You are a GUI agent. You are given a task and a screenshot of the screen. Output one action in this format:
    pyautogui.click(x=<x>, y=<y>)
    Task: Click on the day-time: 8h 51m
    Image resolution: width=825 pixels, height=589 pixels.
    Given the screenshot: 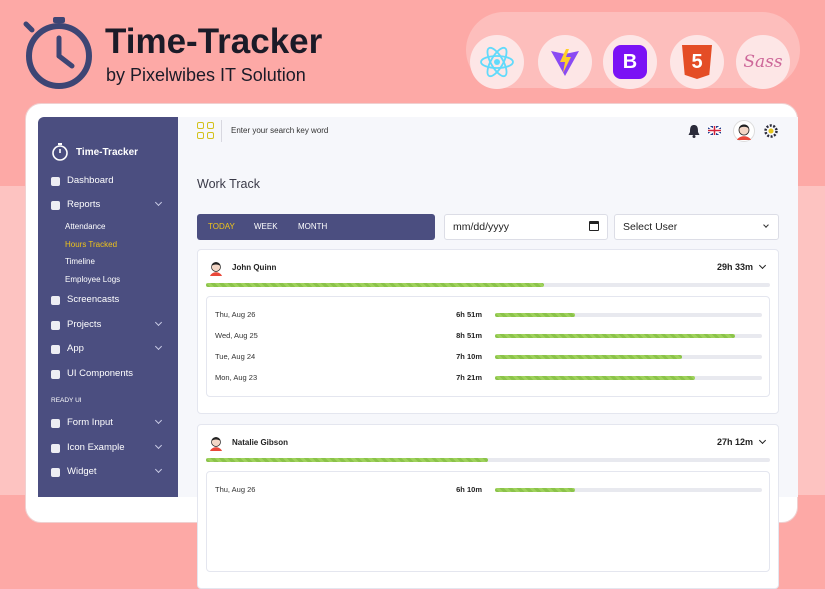 What is the action you would take?
    pyautogui.click(x=469, y=335)
    